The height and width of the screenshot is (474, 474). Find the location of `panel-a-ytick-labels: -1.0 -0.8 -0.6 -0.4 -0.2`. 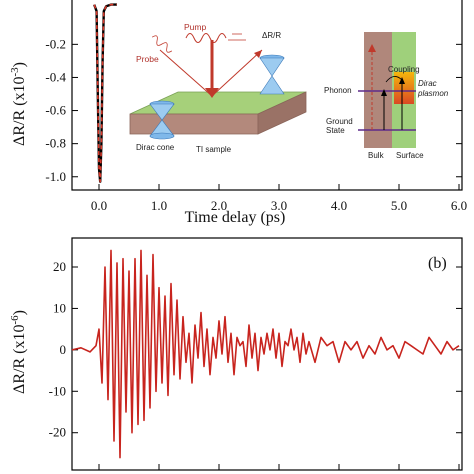

panel-a-ytick-labels: -1.0 -0.8 -0.6 -0.4 -0.2 is located at coordinates (55, 109).